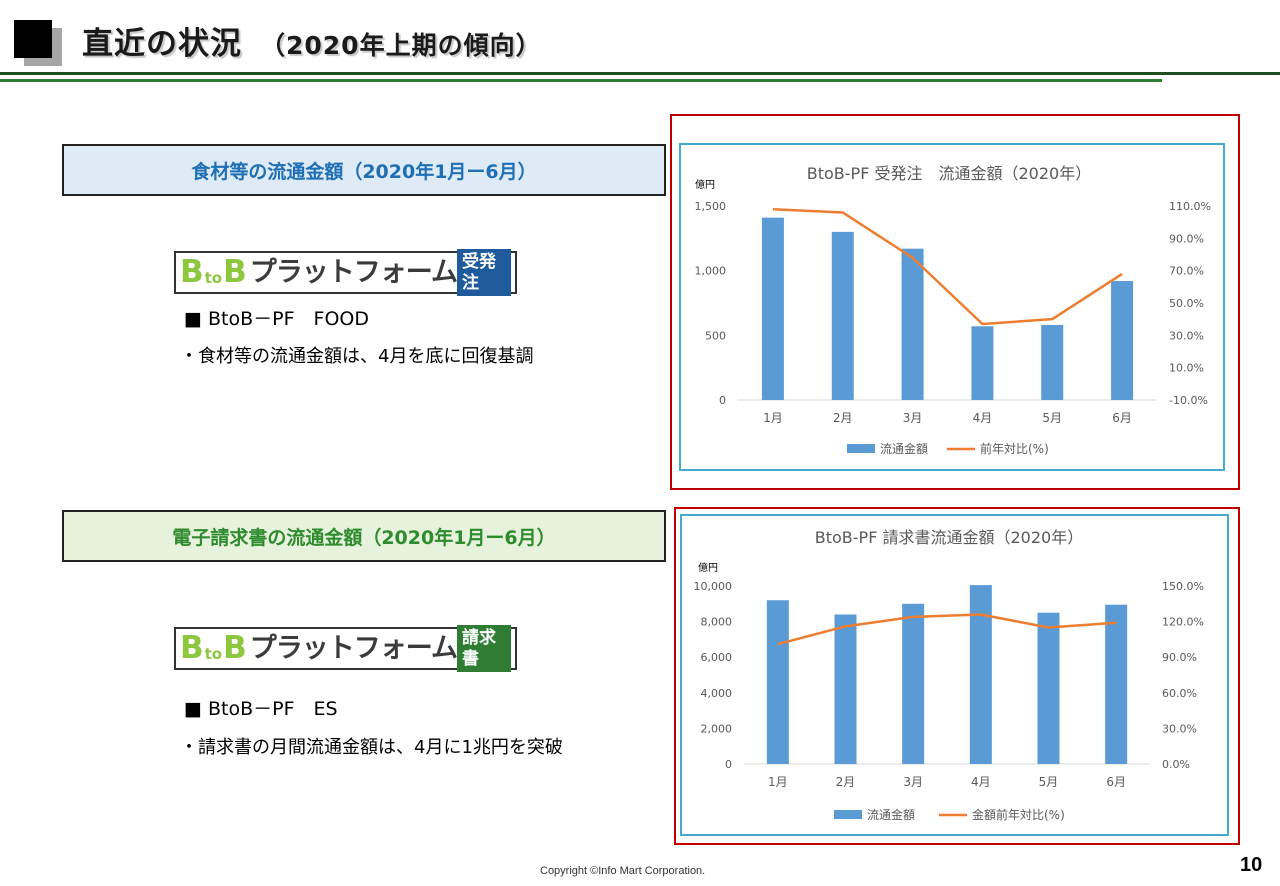 This screenshot has height=886, width=1280. What do you see at coordinates (1186, 271) in the screenshot?
I see `y2-tick-label: 70.0%` at bounding box center [1186, 271].